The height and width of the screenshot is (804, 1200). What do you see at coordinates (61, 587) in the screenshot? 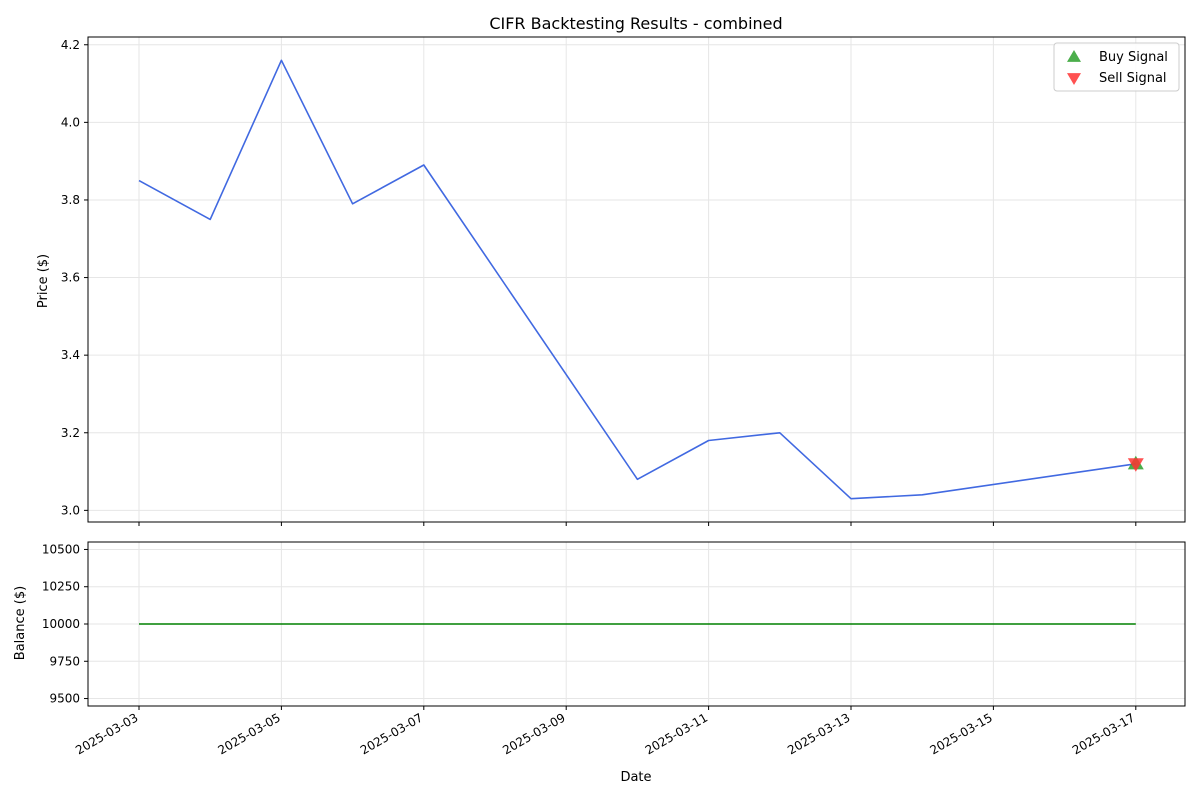
I see `y-tick-label: 10250` at bounding box center [61, 587].